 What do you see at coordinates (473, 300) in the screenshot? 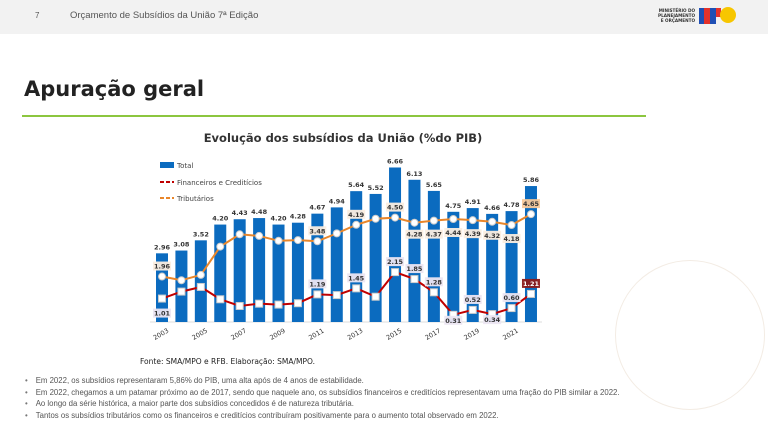
I see `data-label-financeiros-2019: 0.52` at bounding box center [473, 300].